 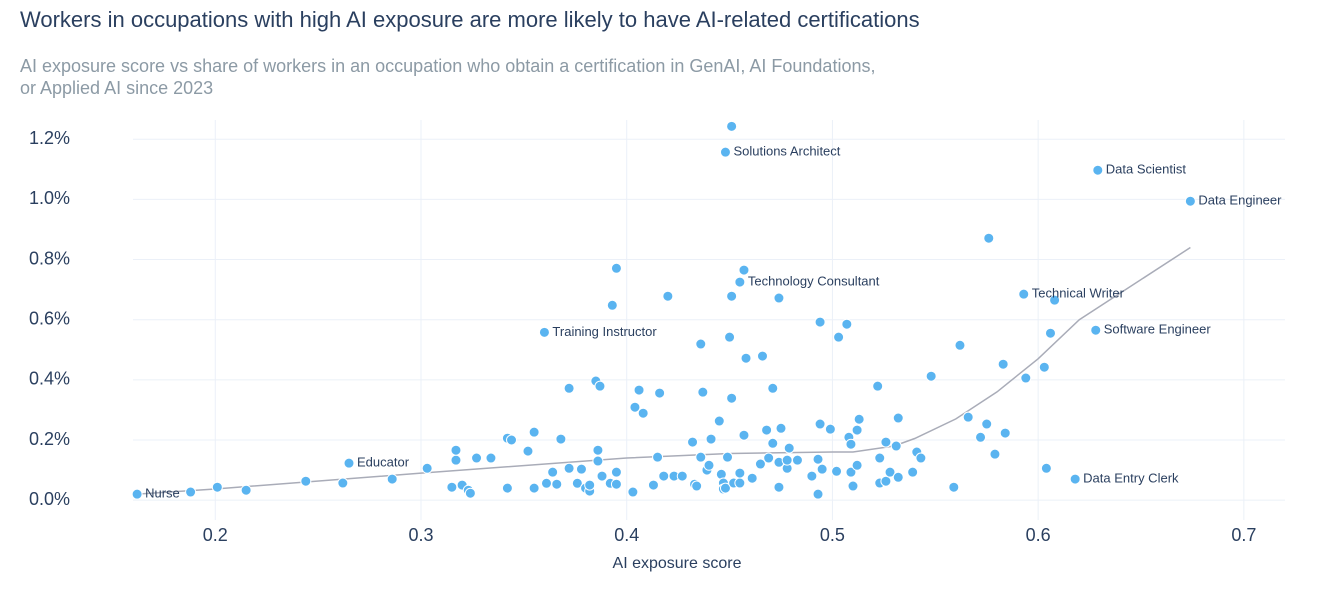 What do you see at coordinates (49, 439) in the screenshot?
I see `y-tick-label: 0.2%` at bounding box center [49, 439].